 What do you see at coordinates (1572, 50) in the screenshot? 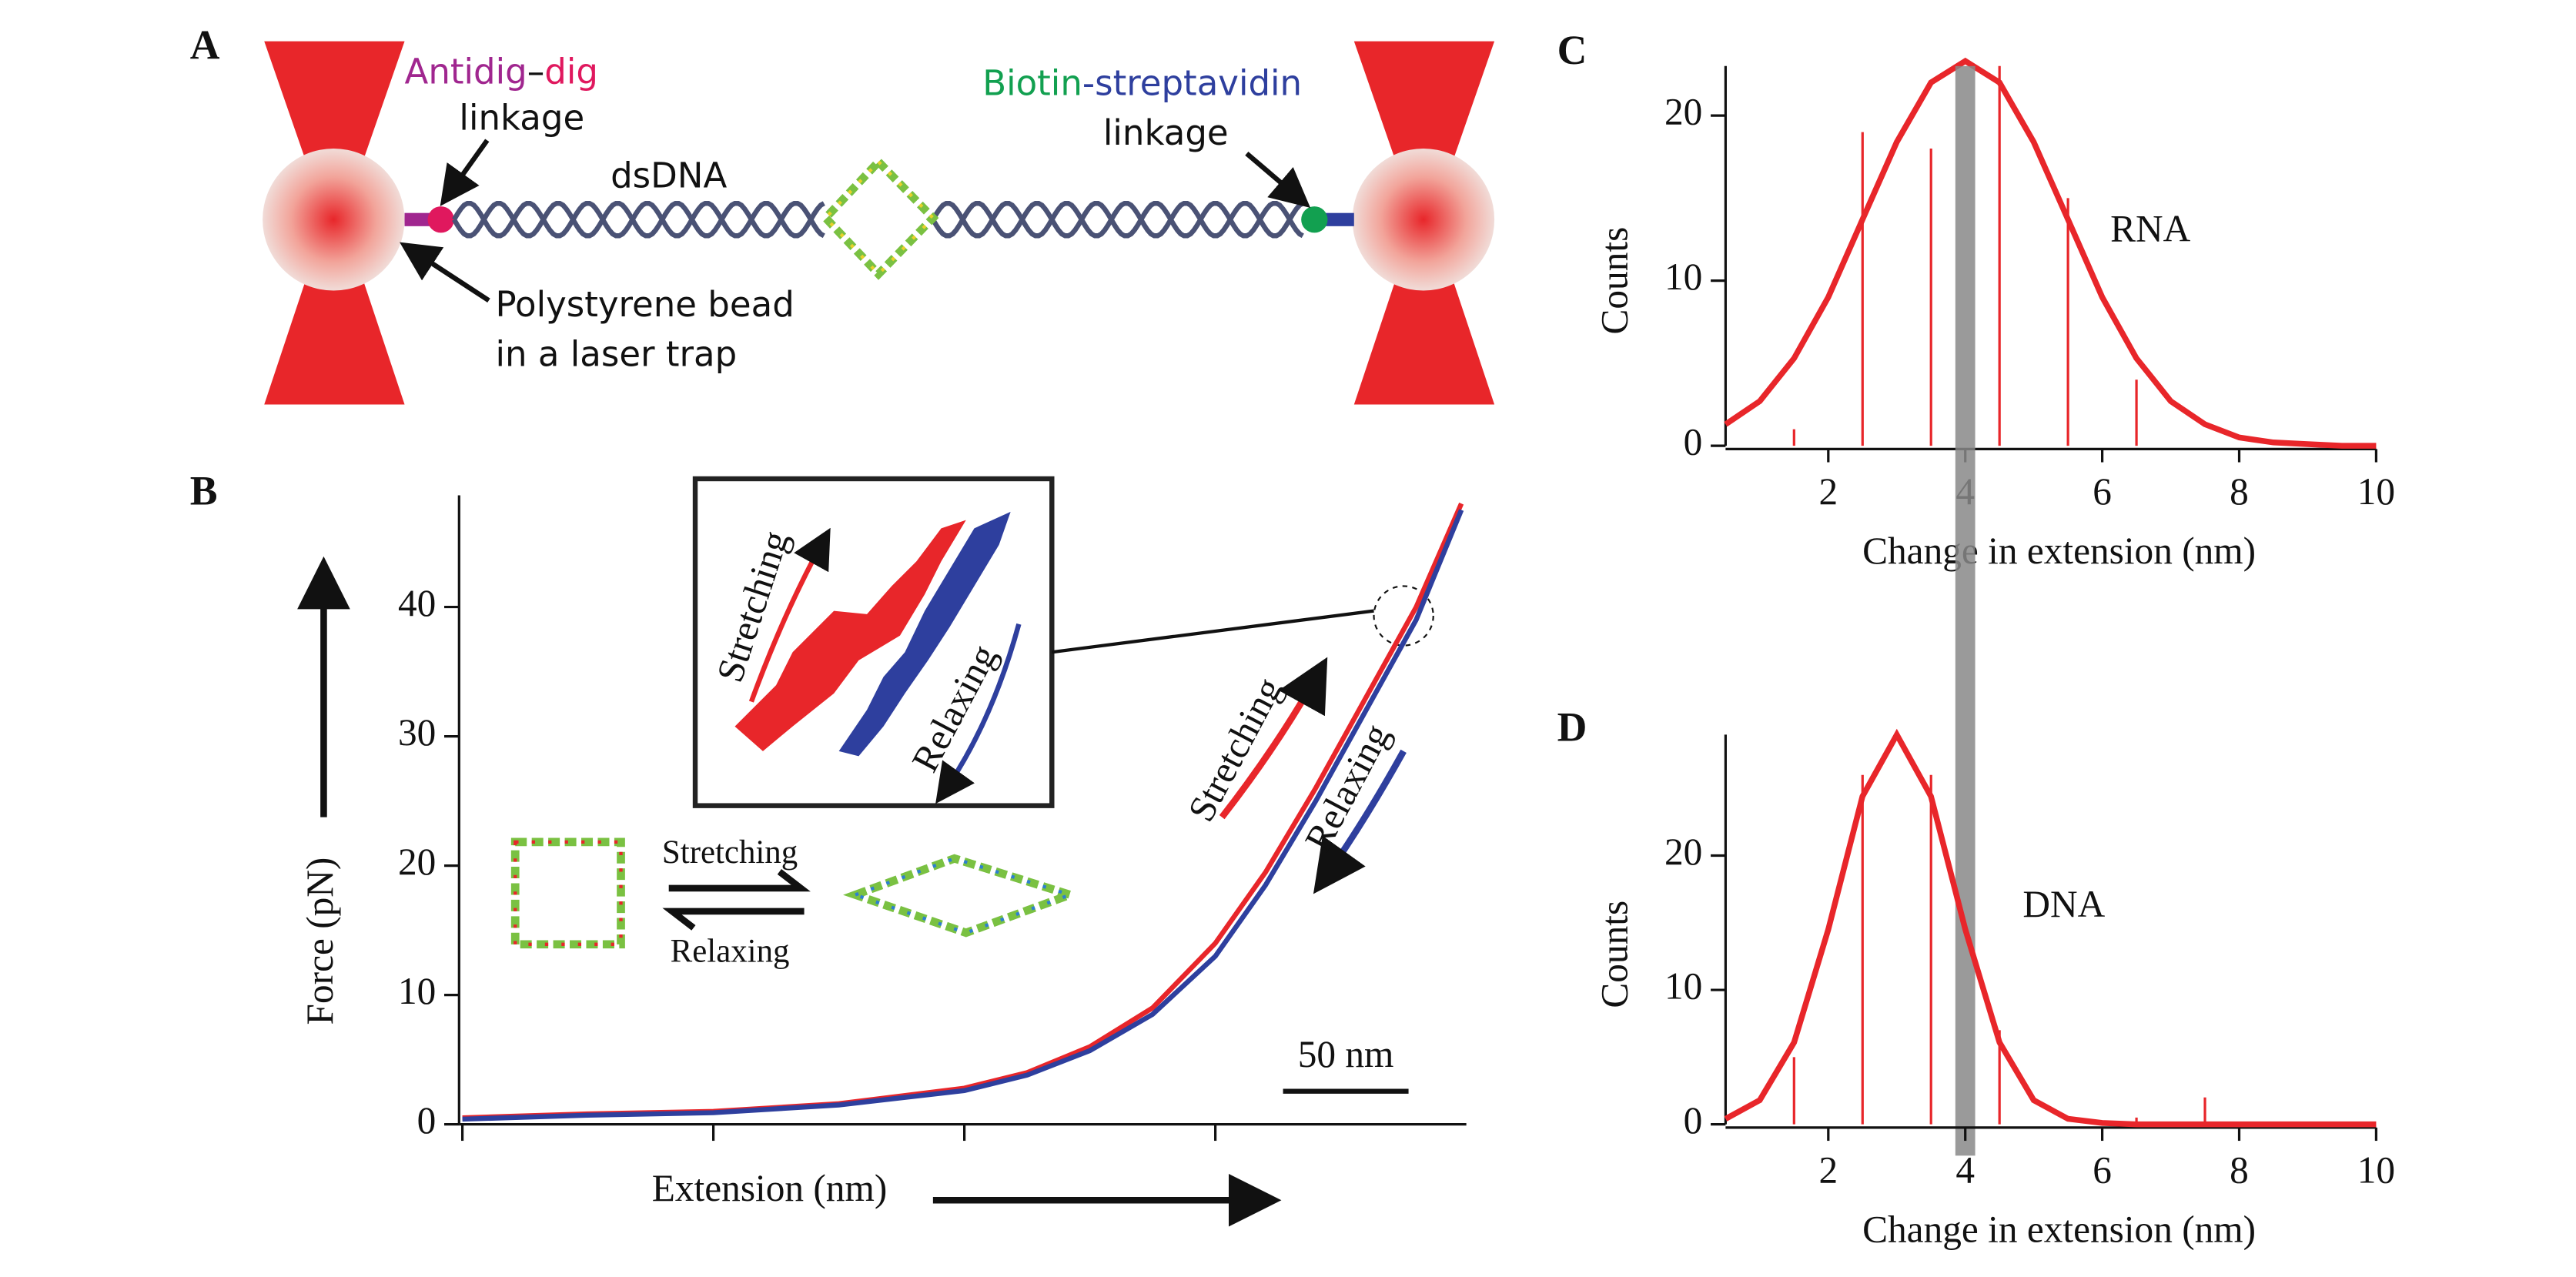
I see `panel-label: C` at bounding box center [1572, 50].